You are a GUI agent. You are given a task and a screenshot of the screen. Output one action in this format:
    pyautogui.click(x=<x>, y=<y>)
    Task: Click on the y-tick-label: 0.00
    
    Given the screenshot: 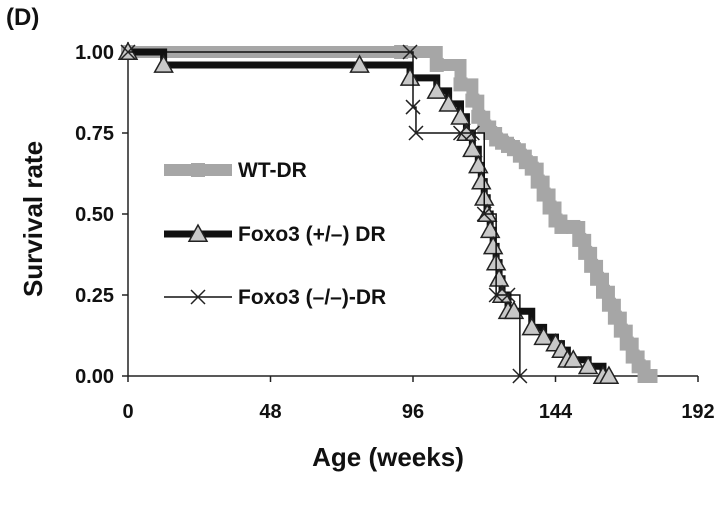 What is the action you would take?
    pyautogui.click(x=94, y=377)
    